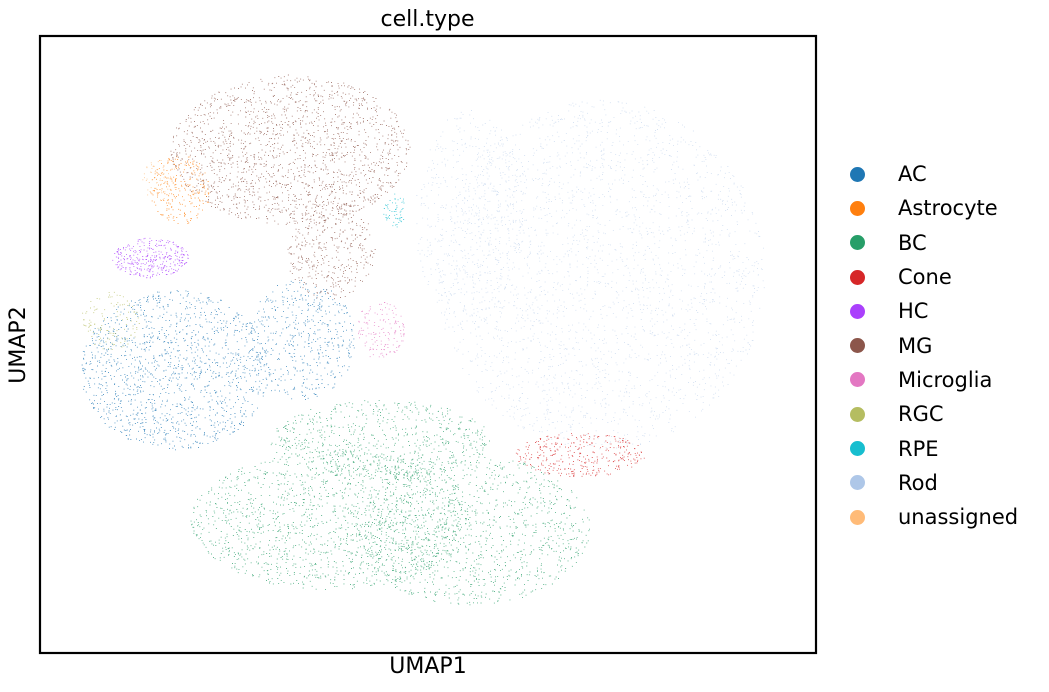 Image resolution: width=1049 pixels, height=692 pixels. What do you see at coordinates (918, 448) in the screenshot?
I see `legend-label: RPE` at bounding box center [918, 448].